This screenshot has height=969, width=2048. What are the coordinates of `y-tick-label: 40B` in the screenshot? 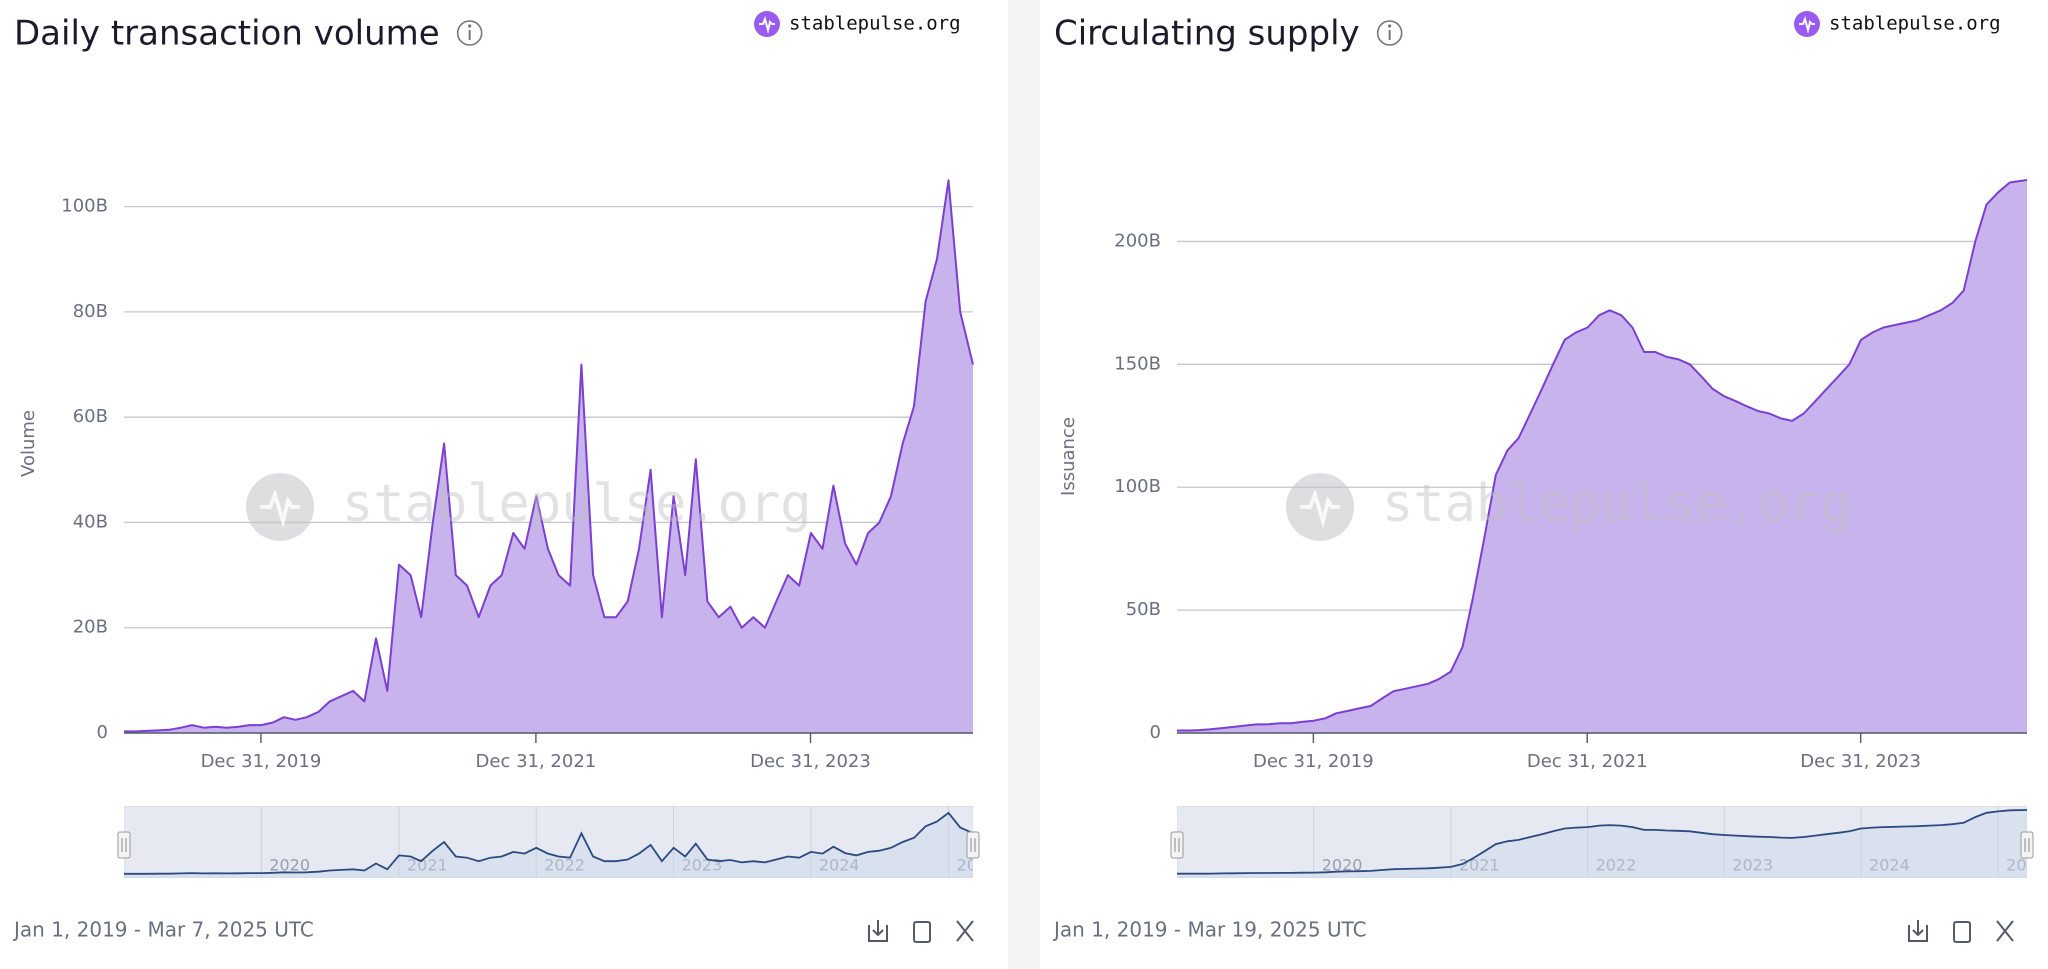 It's located at (90, 521).